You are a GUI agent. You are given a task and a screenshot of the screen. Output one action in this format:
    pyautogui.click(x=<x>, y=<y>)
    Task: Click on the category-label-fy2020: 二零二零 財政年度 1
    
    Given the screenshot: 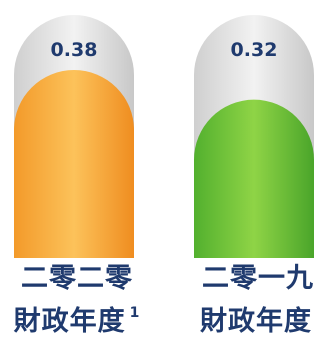 What is the action you would take?
    pyautogui.click(x=77, y=300)
    